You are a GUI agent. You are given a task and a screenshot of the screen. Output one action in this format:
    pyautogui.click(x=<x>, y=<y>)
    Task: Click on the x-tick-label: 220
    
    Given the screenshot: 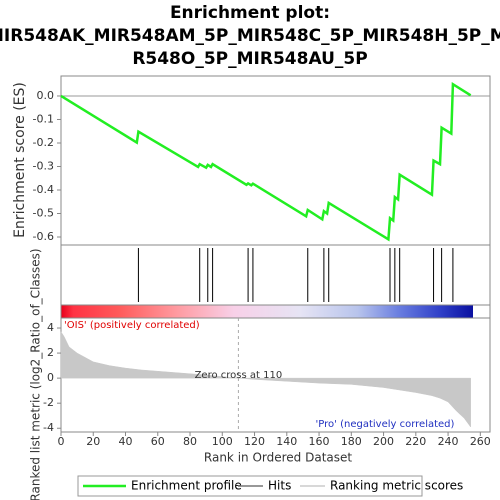 What is the action you would take?
    pyautogui.click(x=415, y=441)
    